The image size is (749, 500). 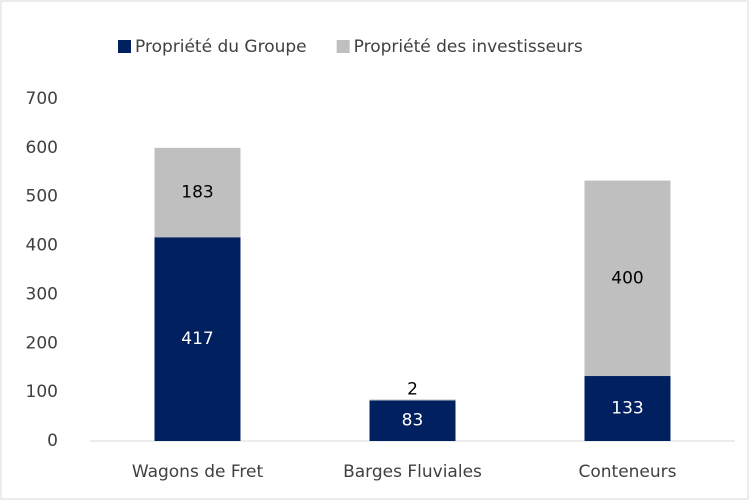 What do you see at coordinates (42, 392) in the screenshot?
I see `y-tick-label: 100` at bounding box center [42, 392].